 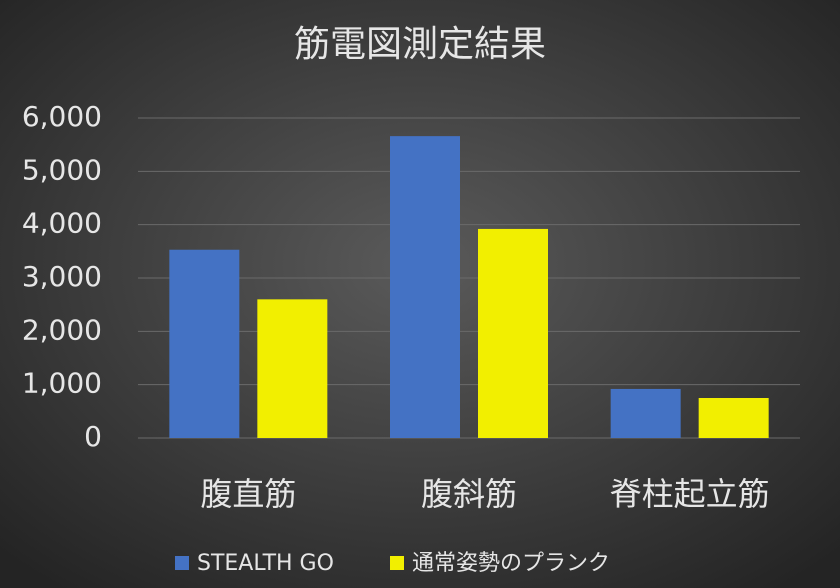 I want to click on y-tick-label: 3,000, so click(x=62, y=276).